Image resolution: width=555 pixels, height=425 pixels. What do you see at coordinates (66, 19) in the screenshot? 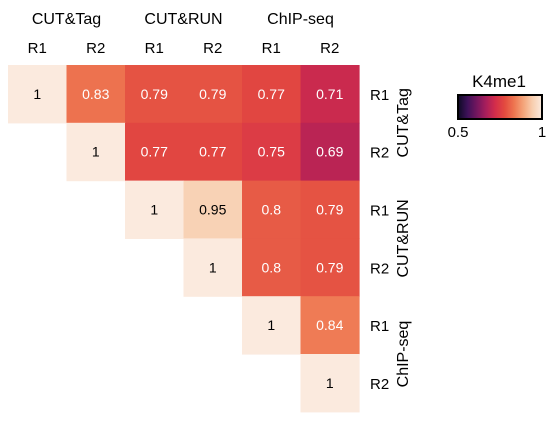
I see `column-group-label: CUT&Tag` at bounding box center [66, 19].